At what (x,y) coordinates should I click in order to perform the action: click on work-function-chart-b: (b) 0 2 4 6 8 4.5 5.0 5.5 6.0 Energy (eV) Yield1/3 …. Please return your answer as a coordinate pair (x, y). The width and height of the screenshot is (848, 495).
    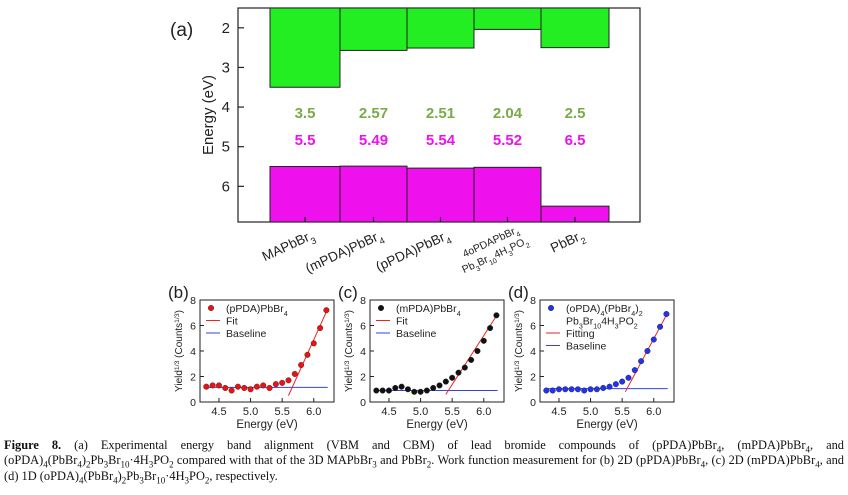
    Looking at the image, I should click on (251, 357).